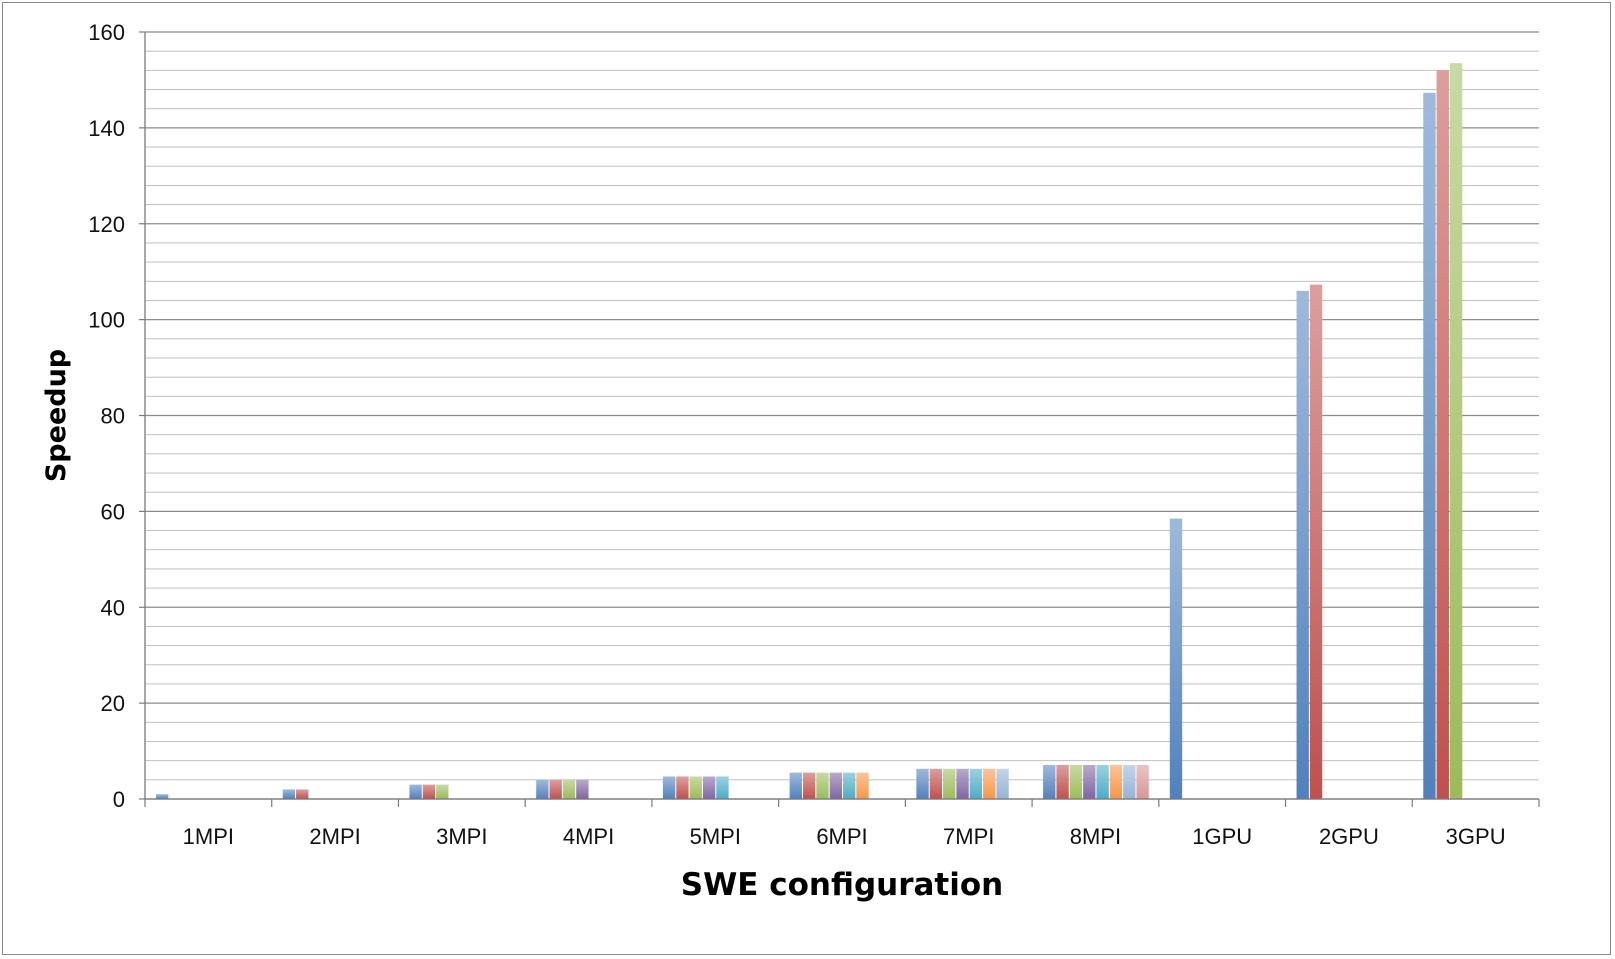 The image size is (1615, 959). Describe the element at coordinates (106, 224) in the screenshot. I see `y-tick-label: 120` at that location.